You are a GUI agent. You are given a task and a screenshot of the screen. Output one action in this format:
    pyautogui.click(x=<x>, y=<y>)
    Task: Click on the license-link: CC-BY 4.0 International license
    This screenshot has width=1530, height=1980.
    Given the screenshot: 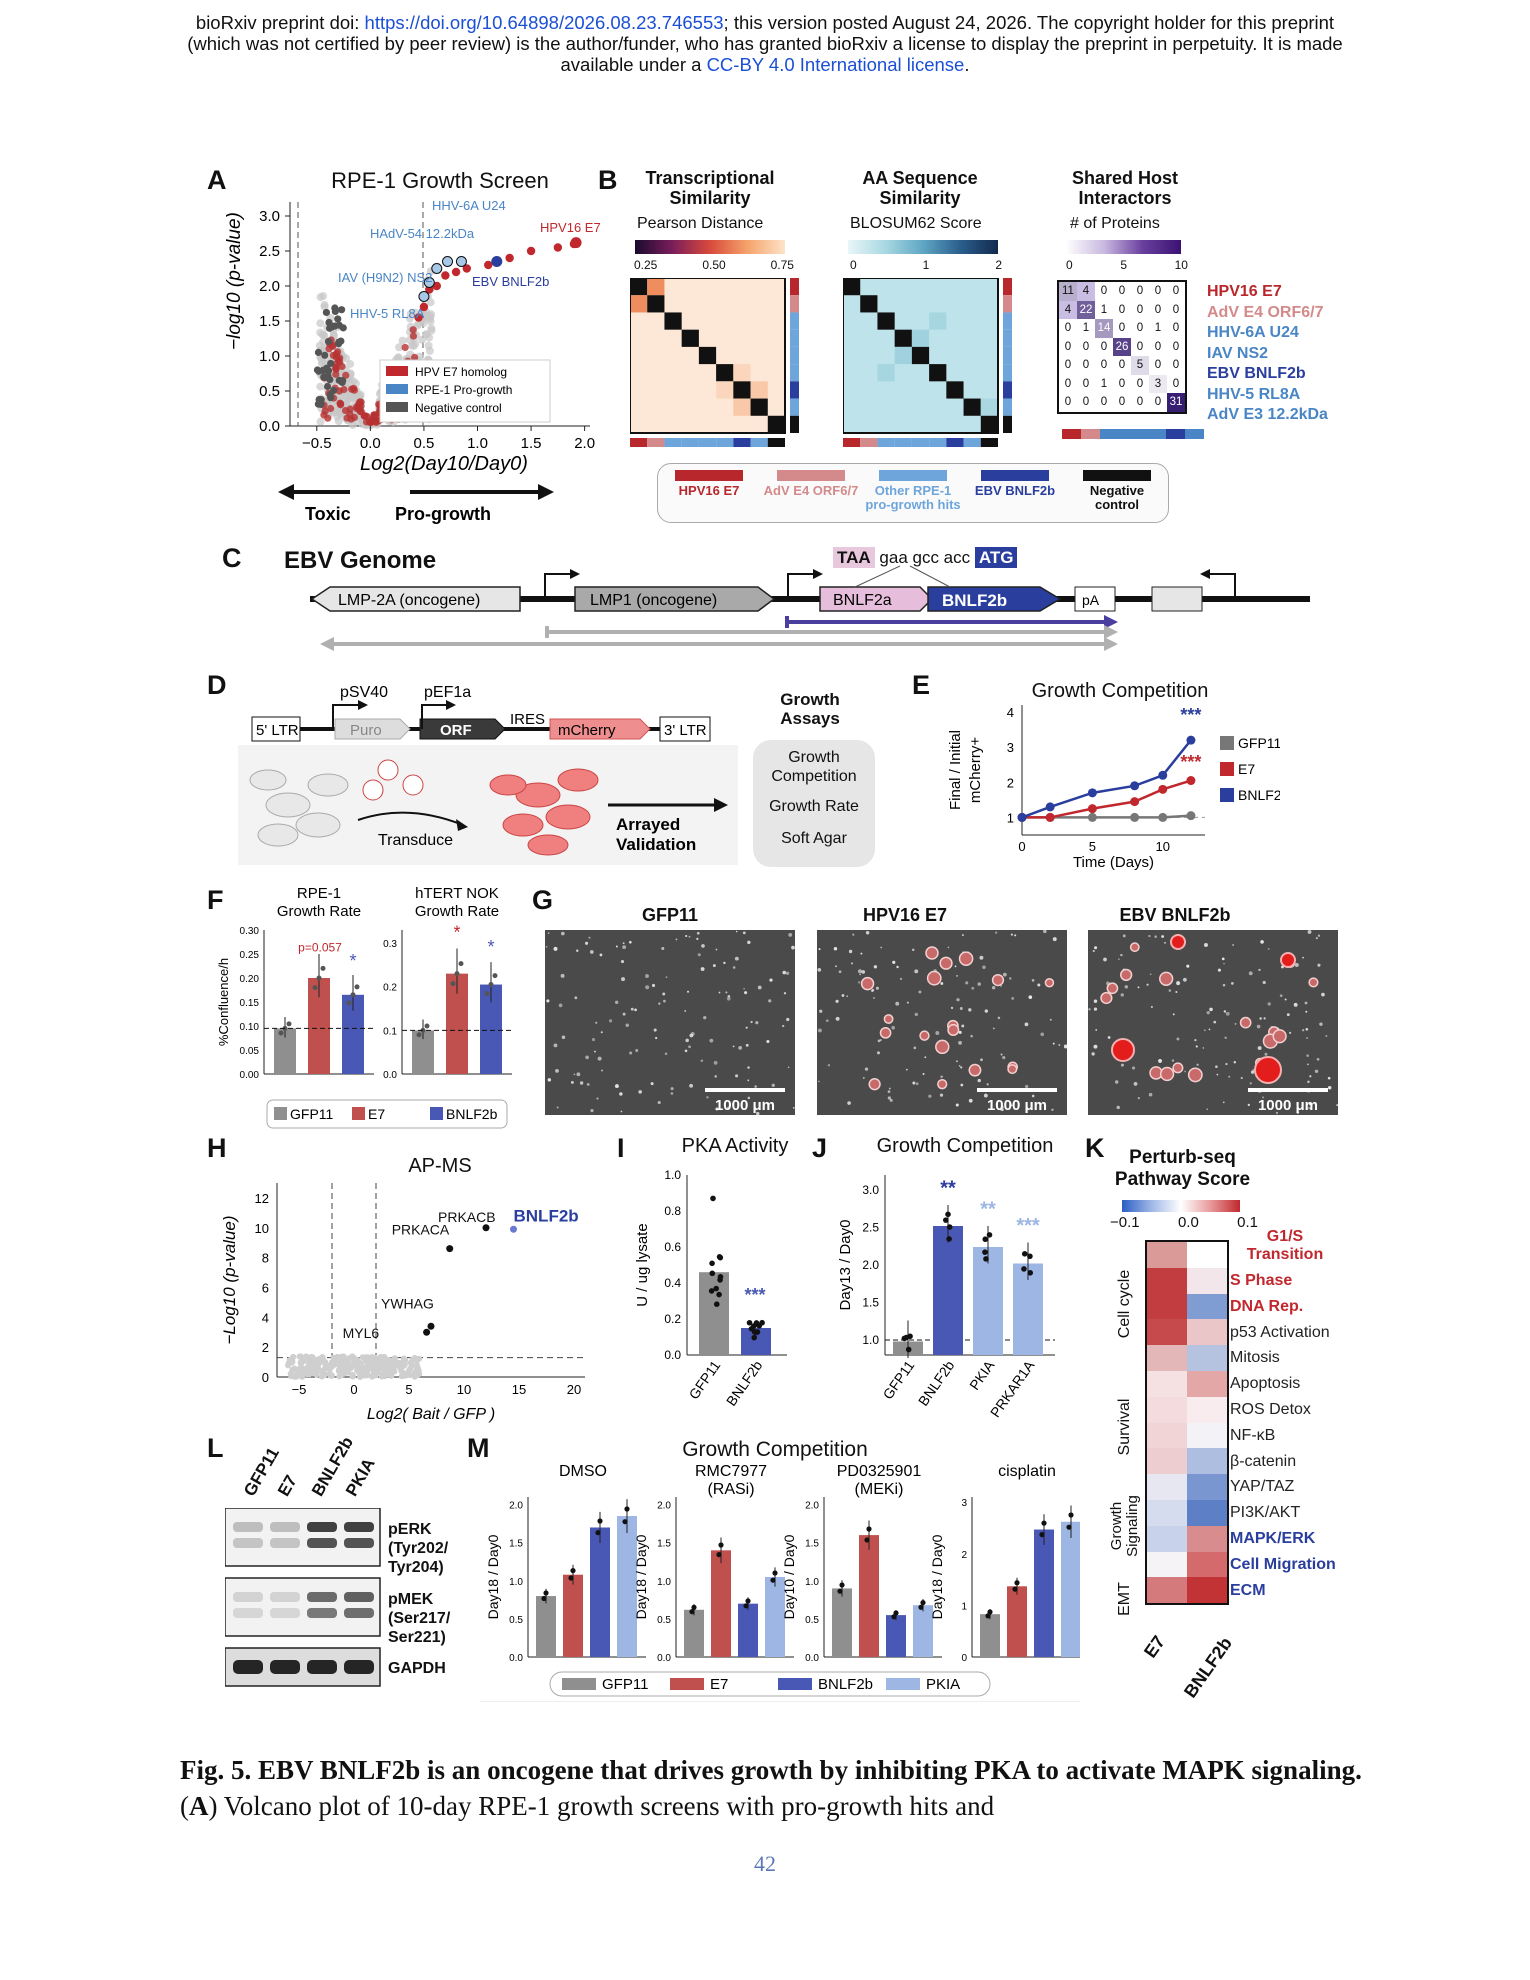 What is the action you would take?
    pyautogui.click(x=835, y=64)
    